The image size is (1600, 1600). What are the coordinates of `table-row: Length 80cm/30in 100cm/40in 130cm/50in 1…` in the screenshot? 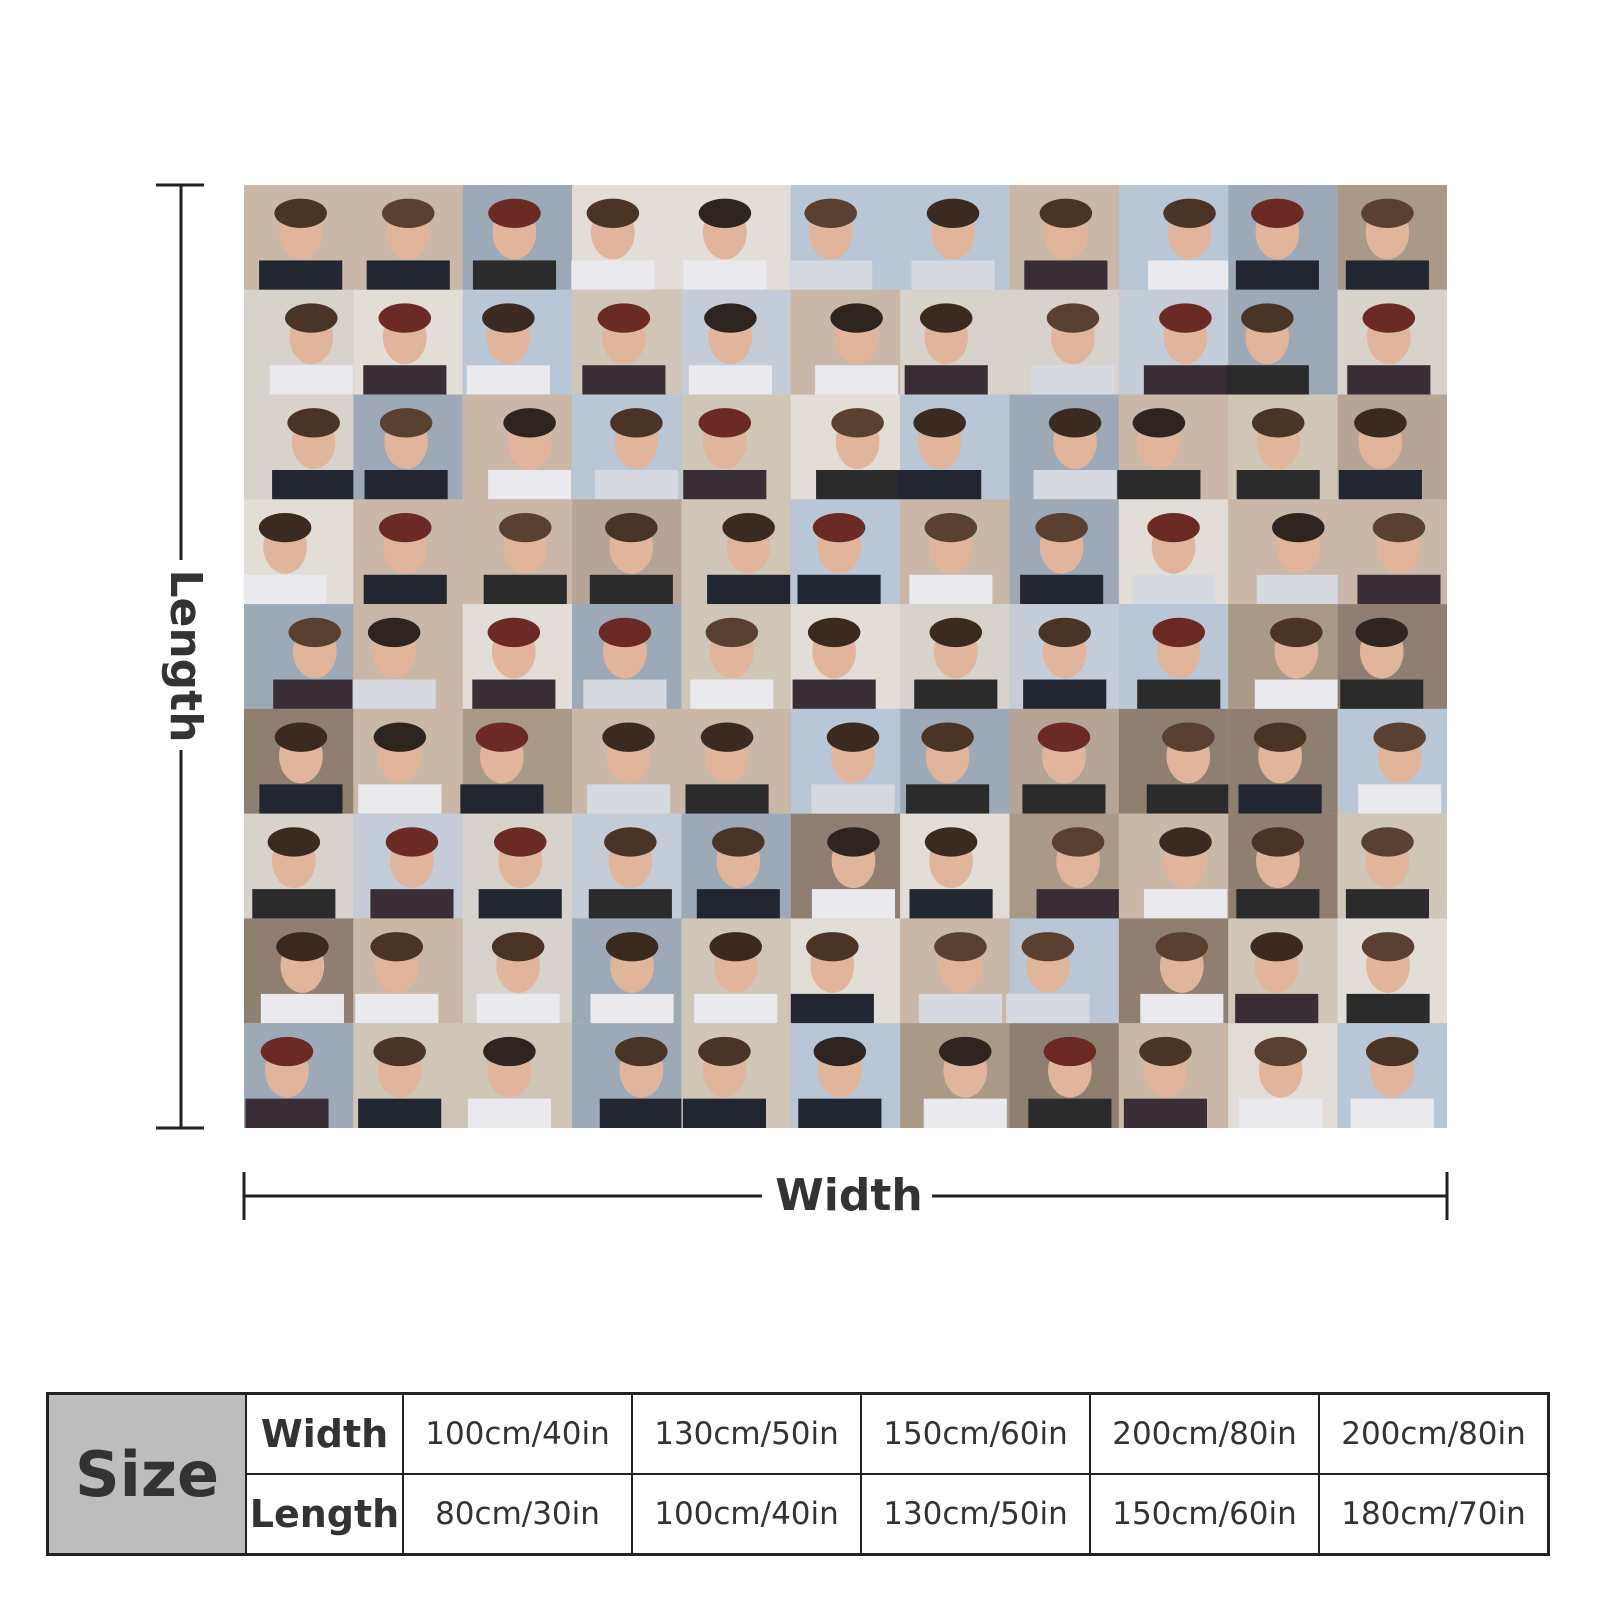 It's located at (799, 1514).